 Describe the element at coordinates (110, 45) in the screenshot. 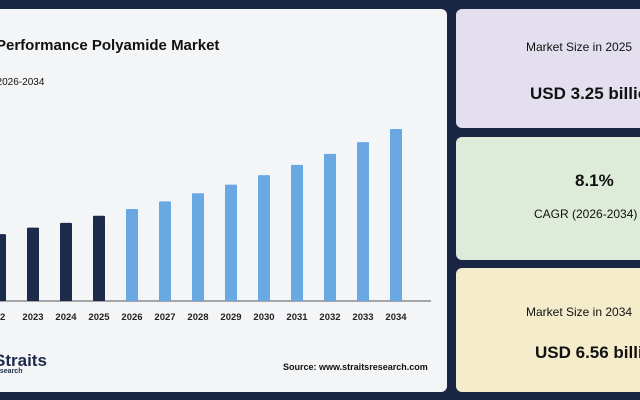

I see `chart-title: -Performance Polyamide Market` at that location.